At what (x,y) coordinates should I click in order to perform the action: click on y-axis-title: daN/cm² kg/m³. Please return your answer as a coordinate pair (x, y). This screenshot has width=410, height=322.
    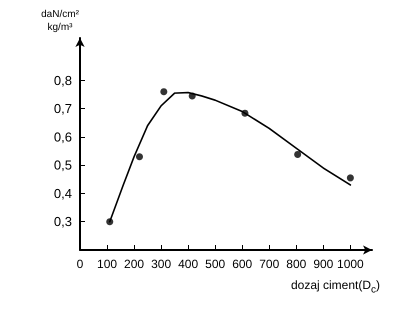
    Looking at the image, I should click on (60, 21).